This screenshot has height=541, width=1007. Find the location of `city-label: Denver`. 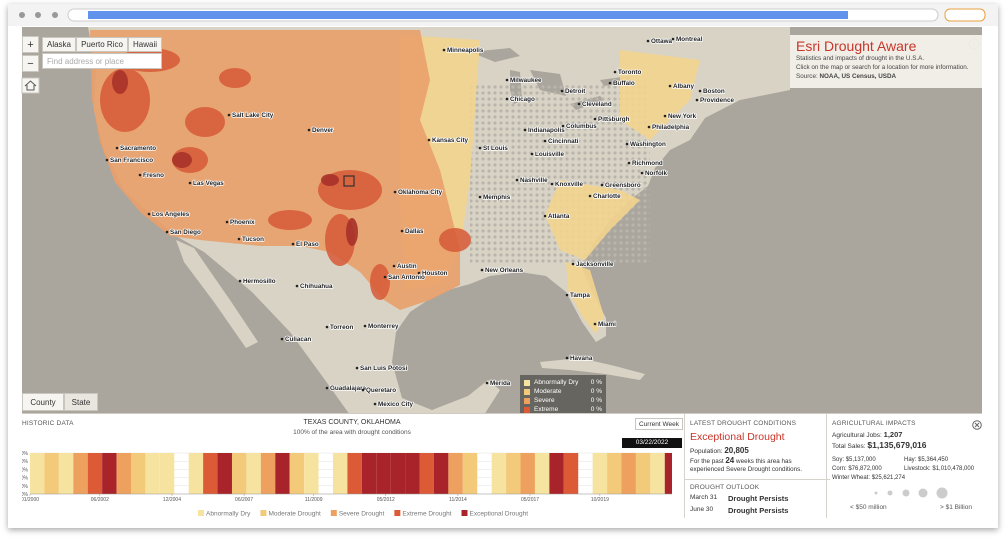

city-label: Denver is located at coordinates (323, 130).